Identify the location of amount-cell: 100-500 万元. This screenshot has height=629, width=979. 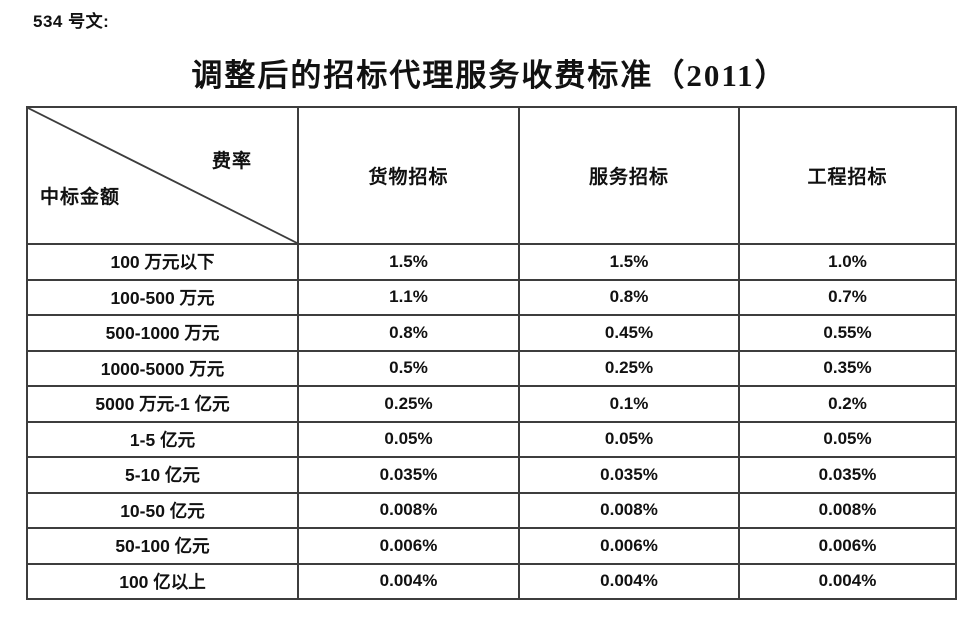
(162, 297).